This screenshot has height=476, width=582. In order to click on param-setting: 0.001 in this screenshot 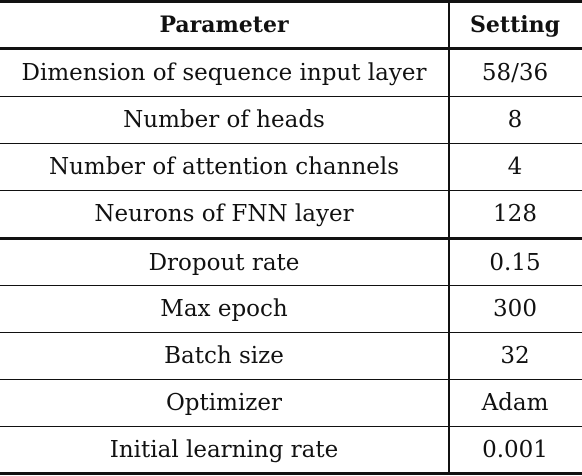, I will do `click(515, 450)`.